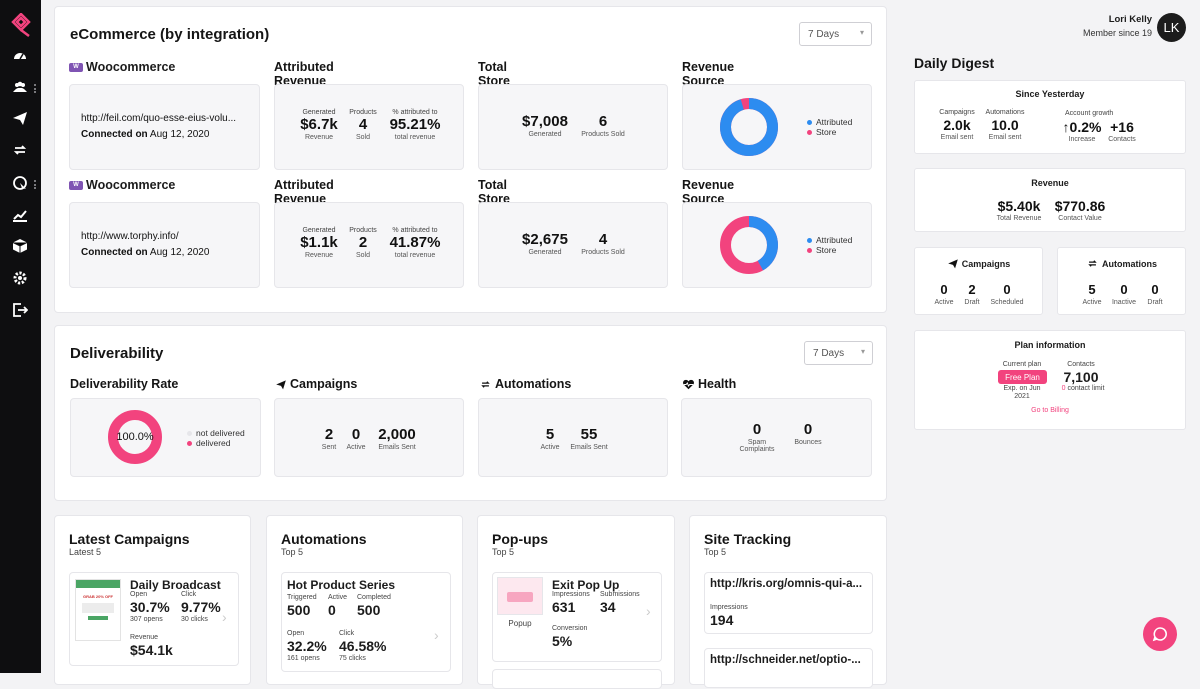 The image size is (1200, 689). Describe the element at coordinates (1007, 302) in the screenshot. I see `digest-campaigns-scheduled-label: Scheduled` at that location.